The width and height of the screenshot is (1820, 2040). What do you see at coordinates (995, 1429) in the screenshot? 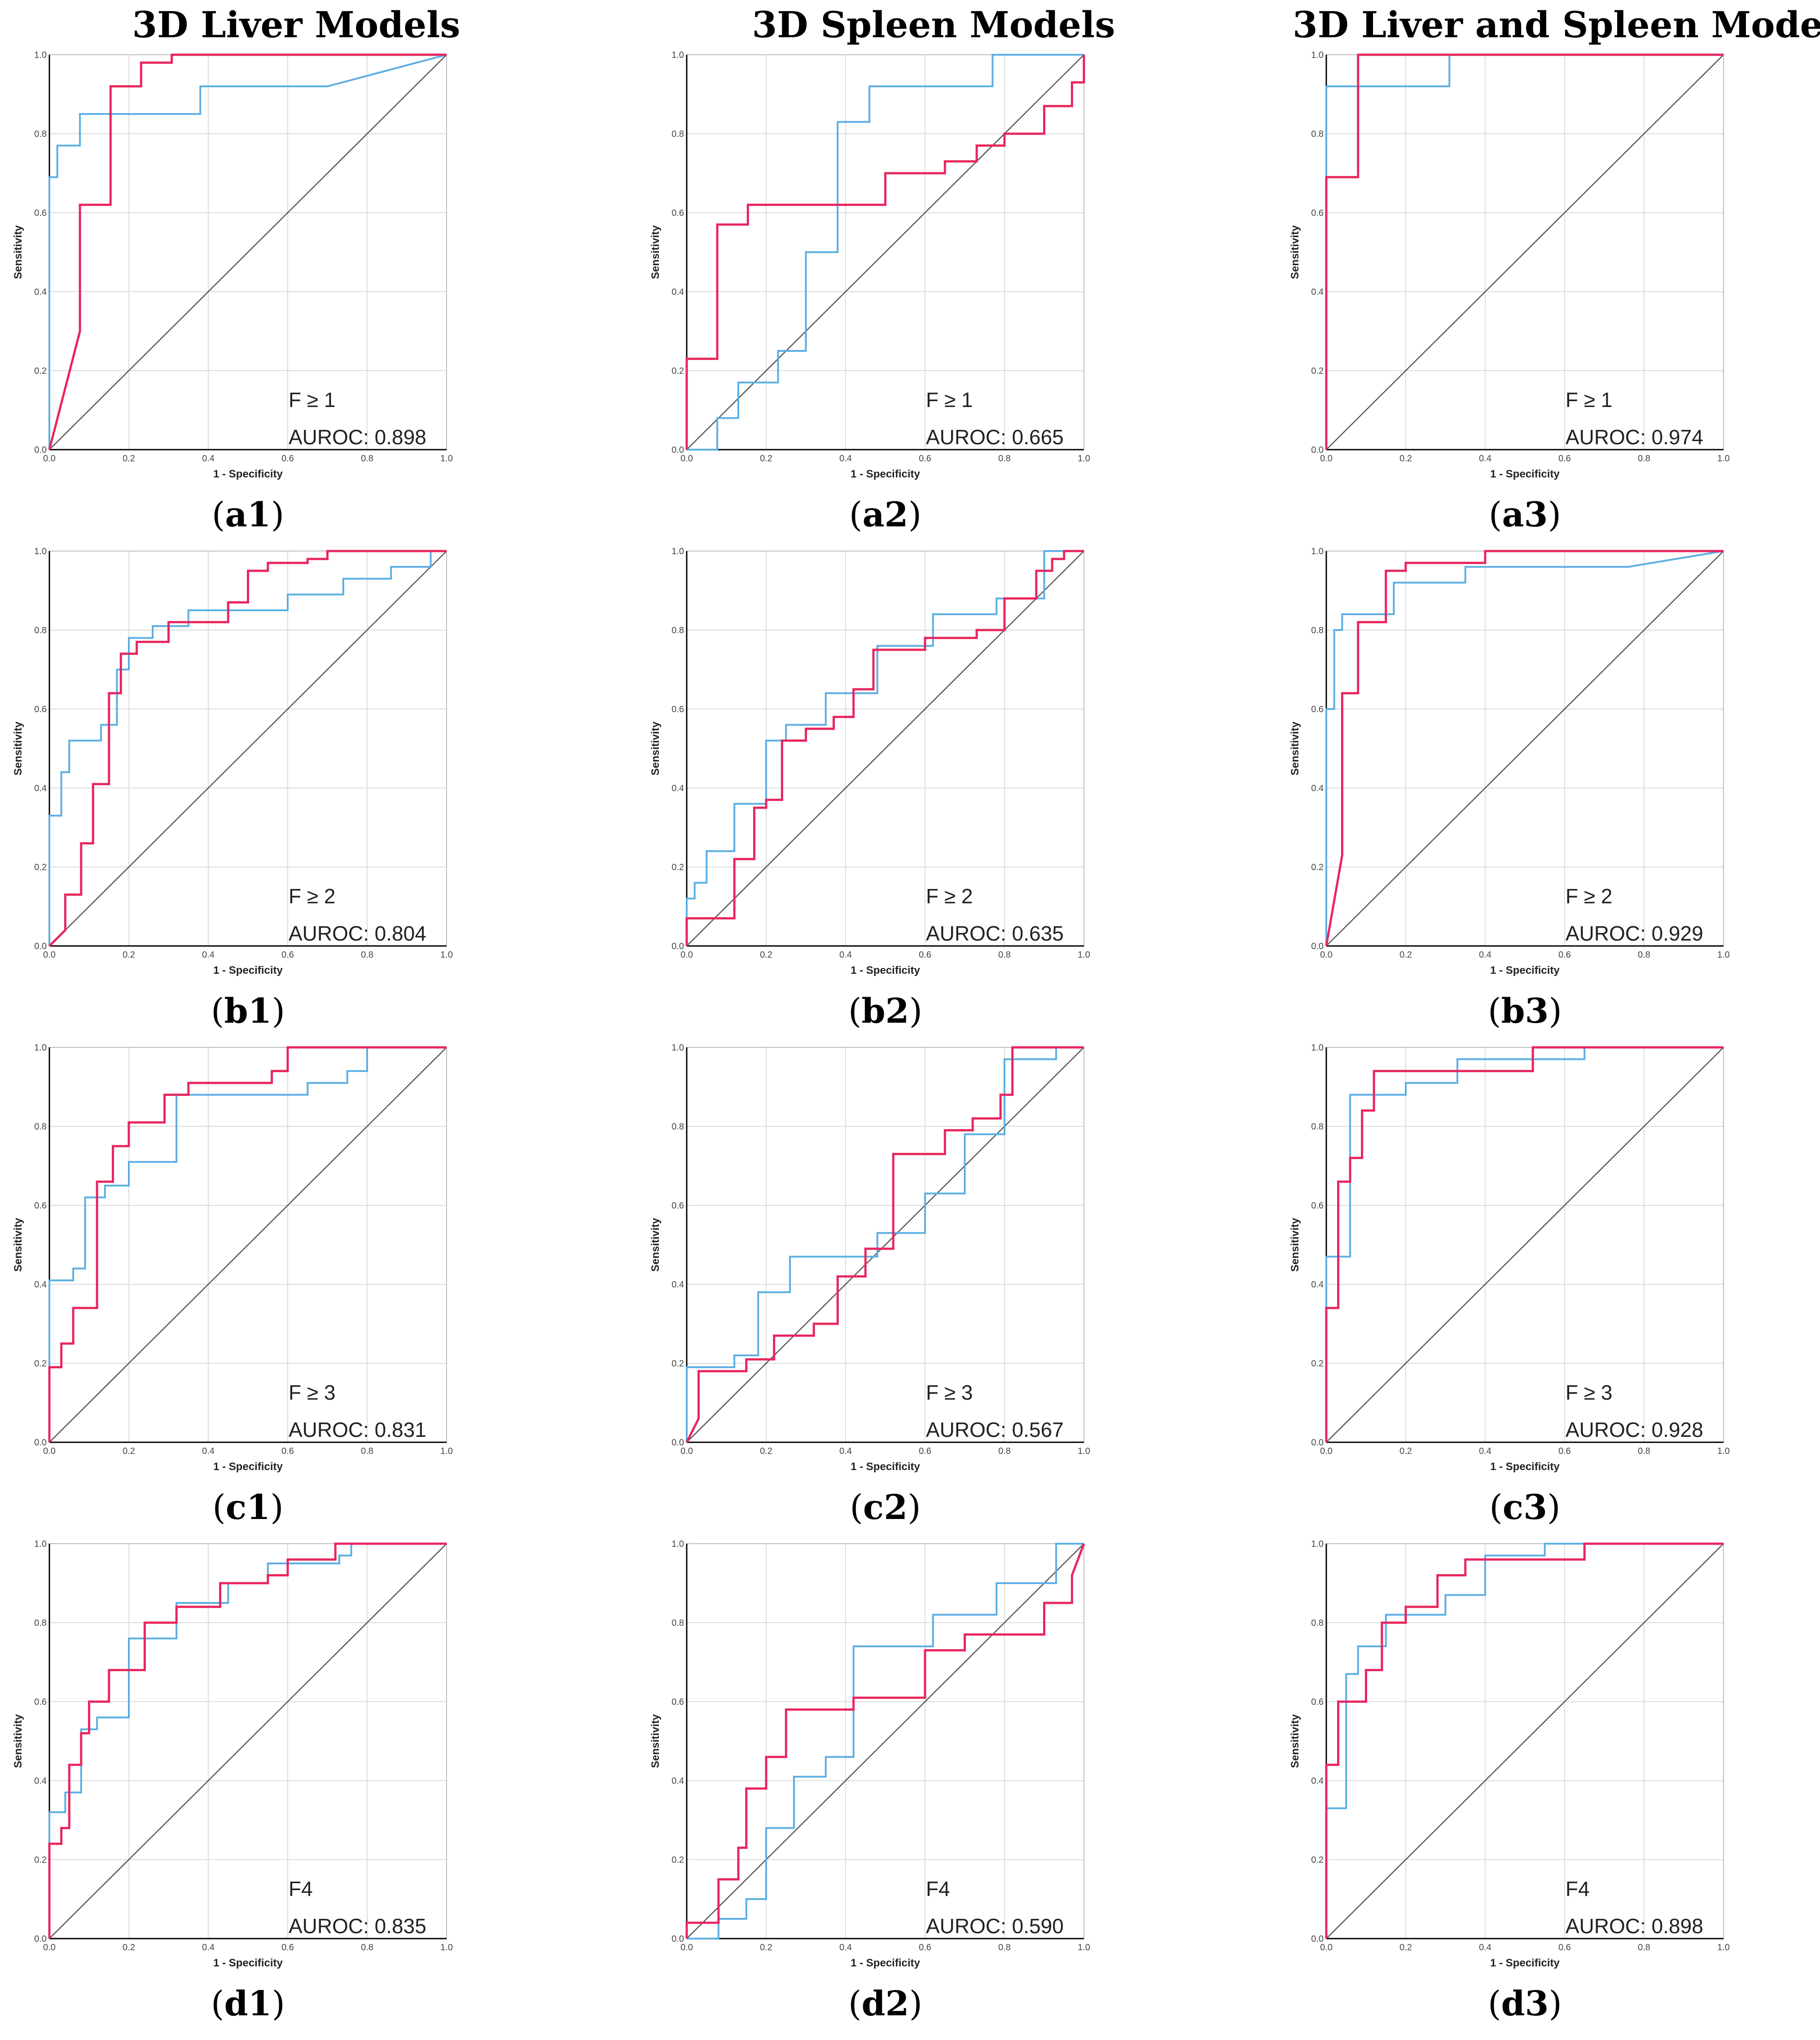
I see `auroc-label: AUROC: 0.567` at bounding box center [995, 1429].